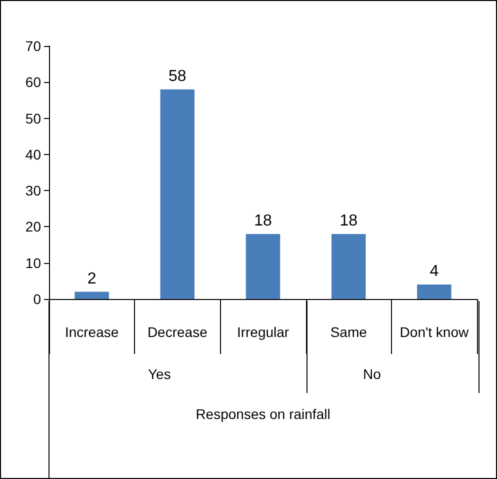  What do you see at coordinates (33, 46) in the screenshot?
I see `y-tick-label: 70` at bounding box center [33, 46].